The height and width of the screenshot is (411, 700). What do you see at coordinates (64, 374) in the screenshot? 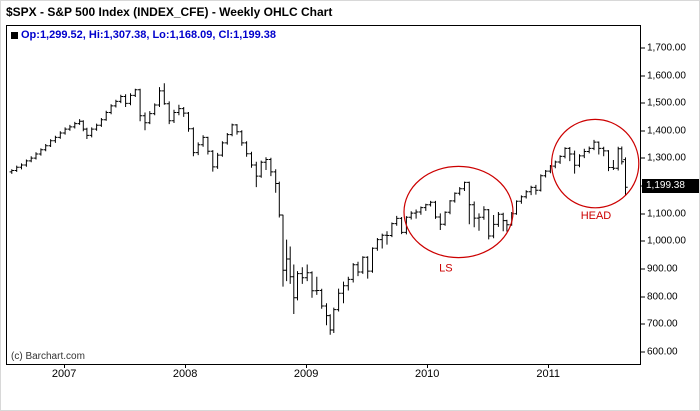
I see `x-axis-label: 2007` at bounding box center [64, 374].